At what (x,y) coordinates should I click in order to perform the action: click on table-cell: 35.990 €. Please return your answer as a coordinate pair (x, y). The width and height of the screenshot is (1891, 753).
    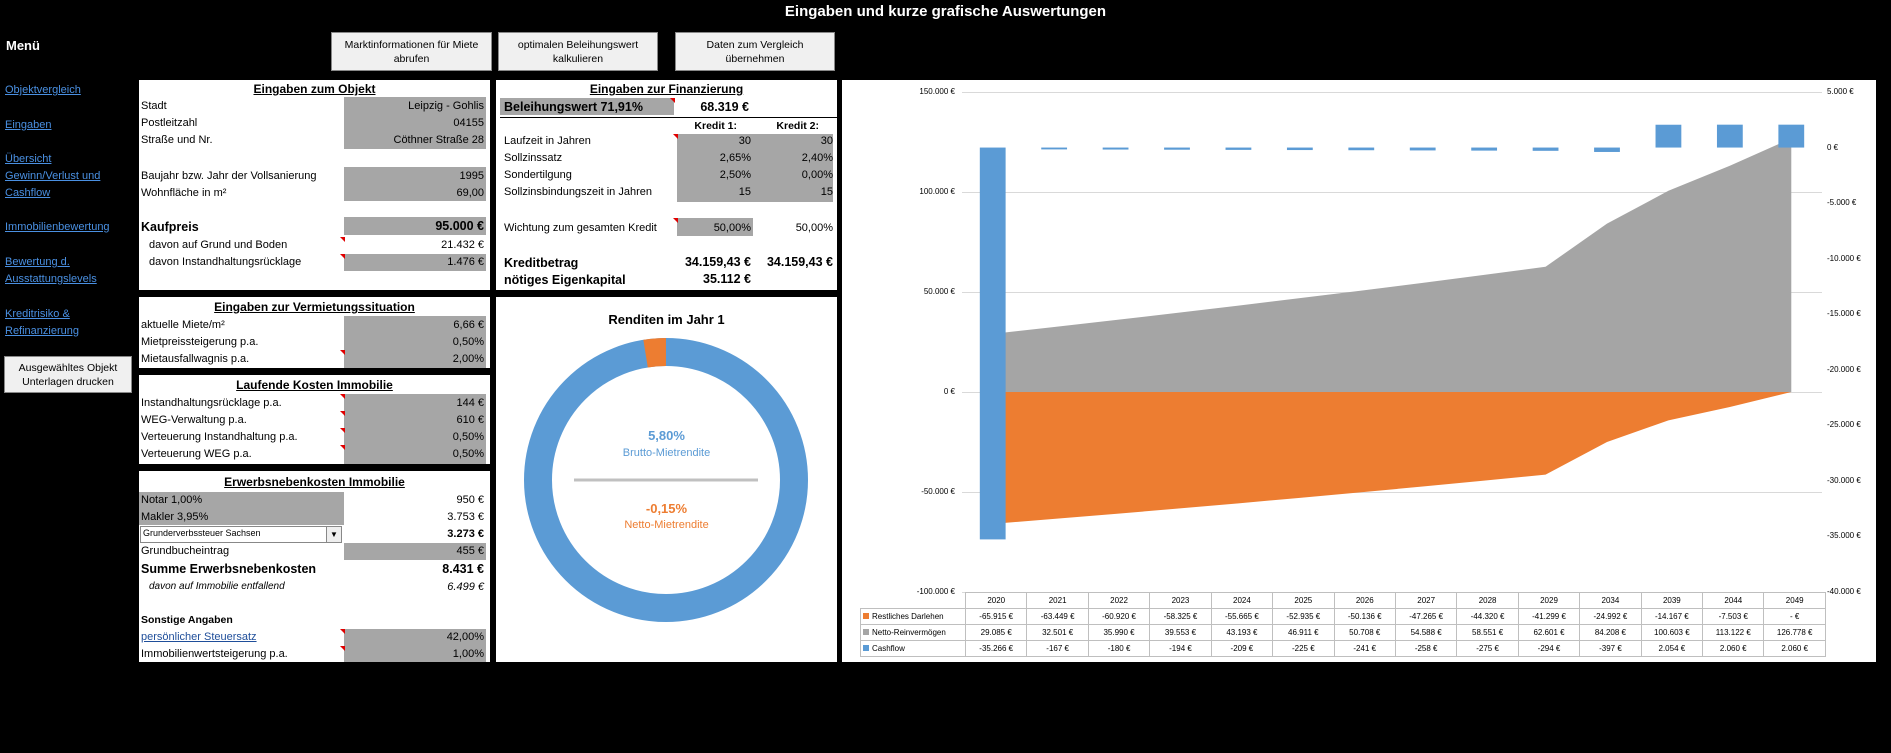
    Looking at the image, I should click on (1119, 632).